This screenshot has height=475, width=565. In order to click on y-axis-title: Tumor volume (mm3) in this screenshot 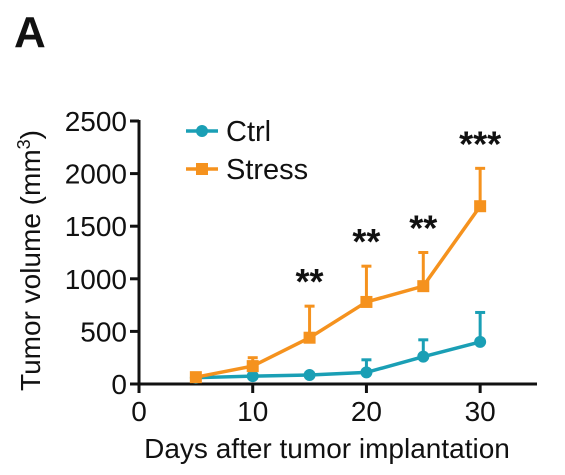, I will do `click(30, 260)`.